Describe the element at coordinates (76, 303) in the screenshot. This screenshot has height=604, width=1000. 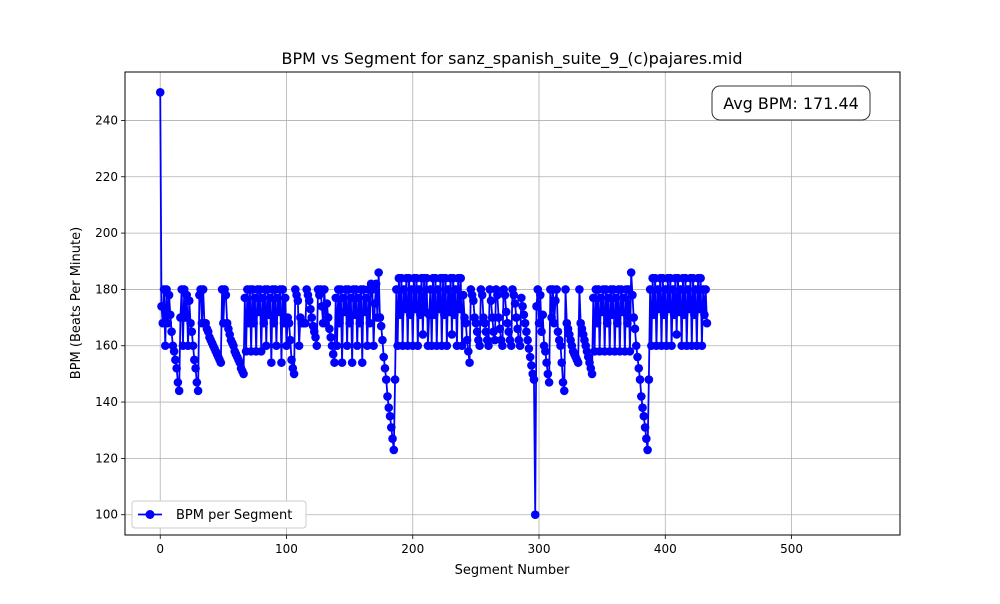
I see `y-axis-label: BPM (Beats Per Minute)` at that location.